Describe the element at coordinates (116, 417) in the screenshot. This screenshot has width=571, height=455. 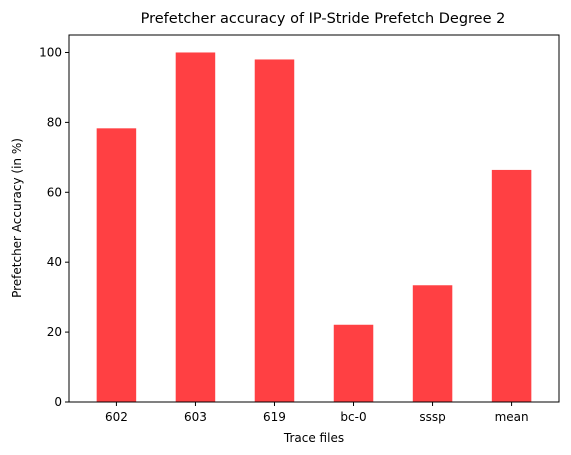
I see `x-tick-label: 602` at that location.